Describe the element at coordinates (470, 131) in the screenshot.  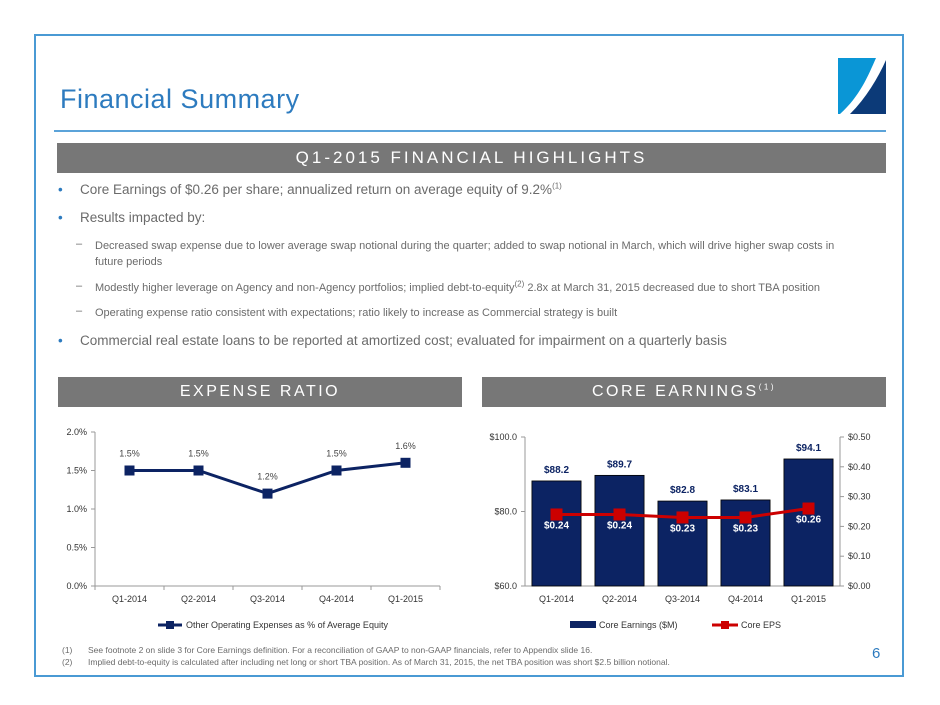
I see `title-divider` at that location.